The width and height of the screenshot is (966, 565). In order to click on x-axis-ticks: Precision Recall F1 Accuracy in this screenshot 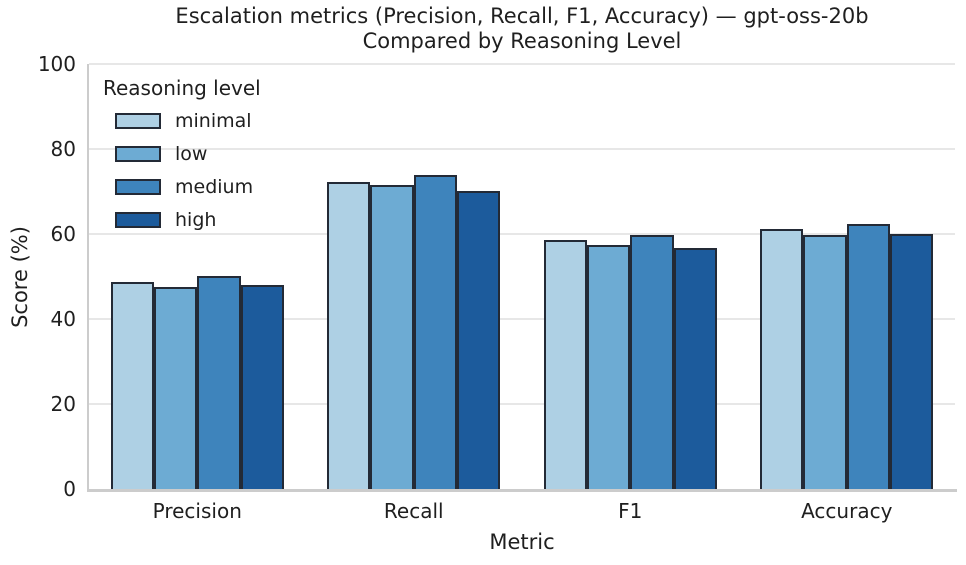, I will do `click(522, 512)`.